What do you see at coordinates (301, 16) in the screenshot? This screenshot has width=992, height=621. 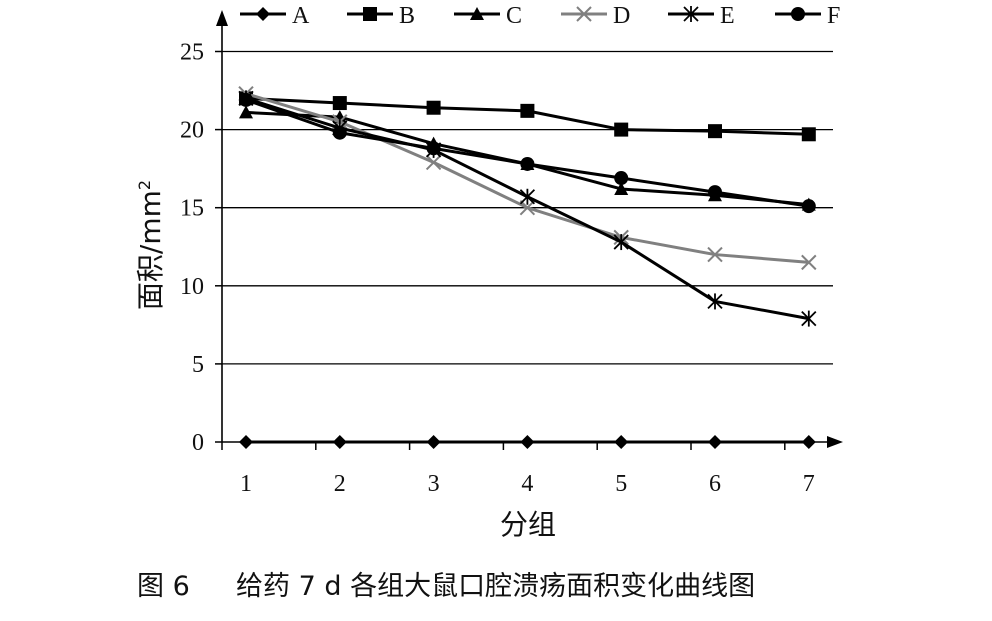 I see `legend-label: A` at bounding box center [301, 16].